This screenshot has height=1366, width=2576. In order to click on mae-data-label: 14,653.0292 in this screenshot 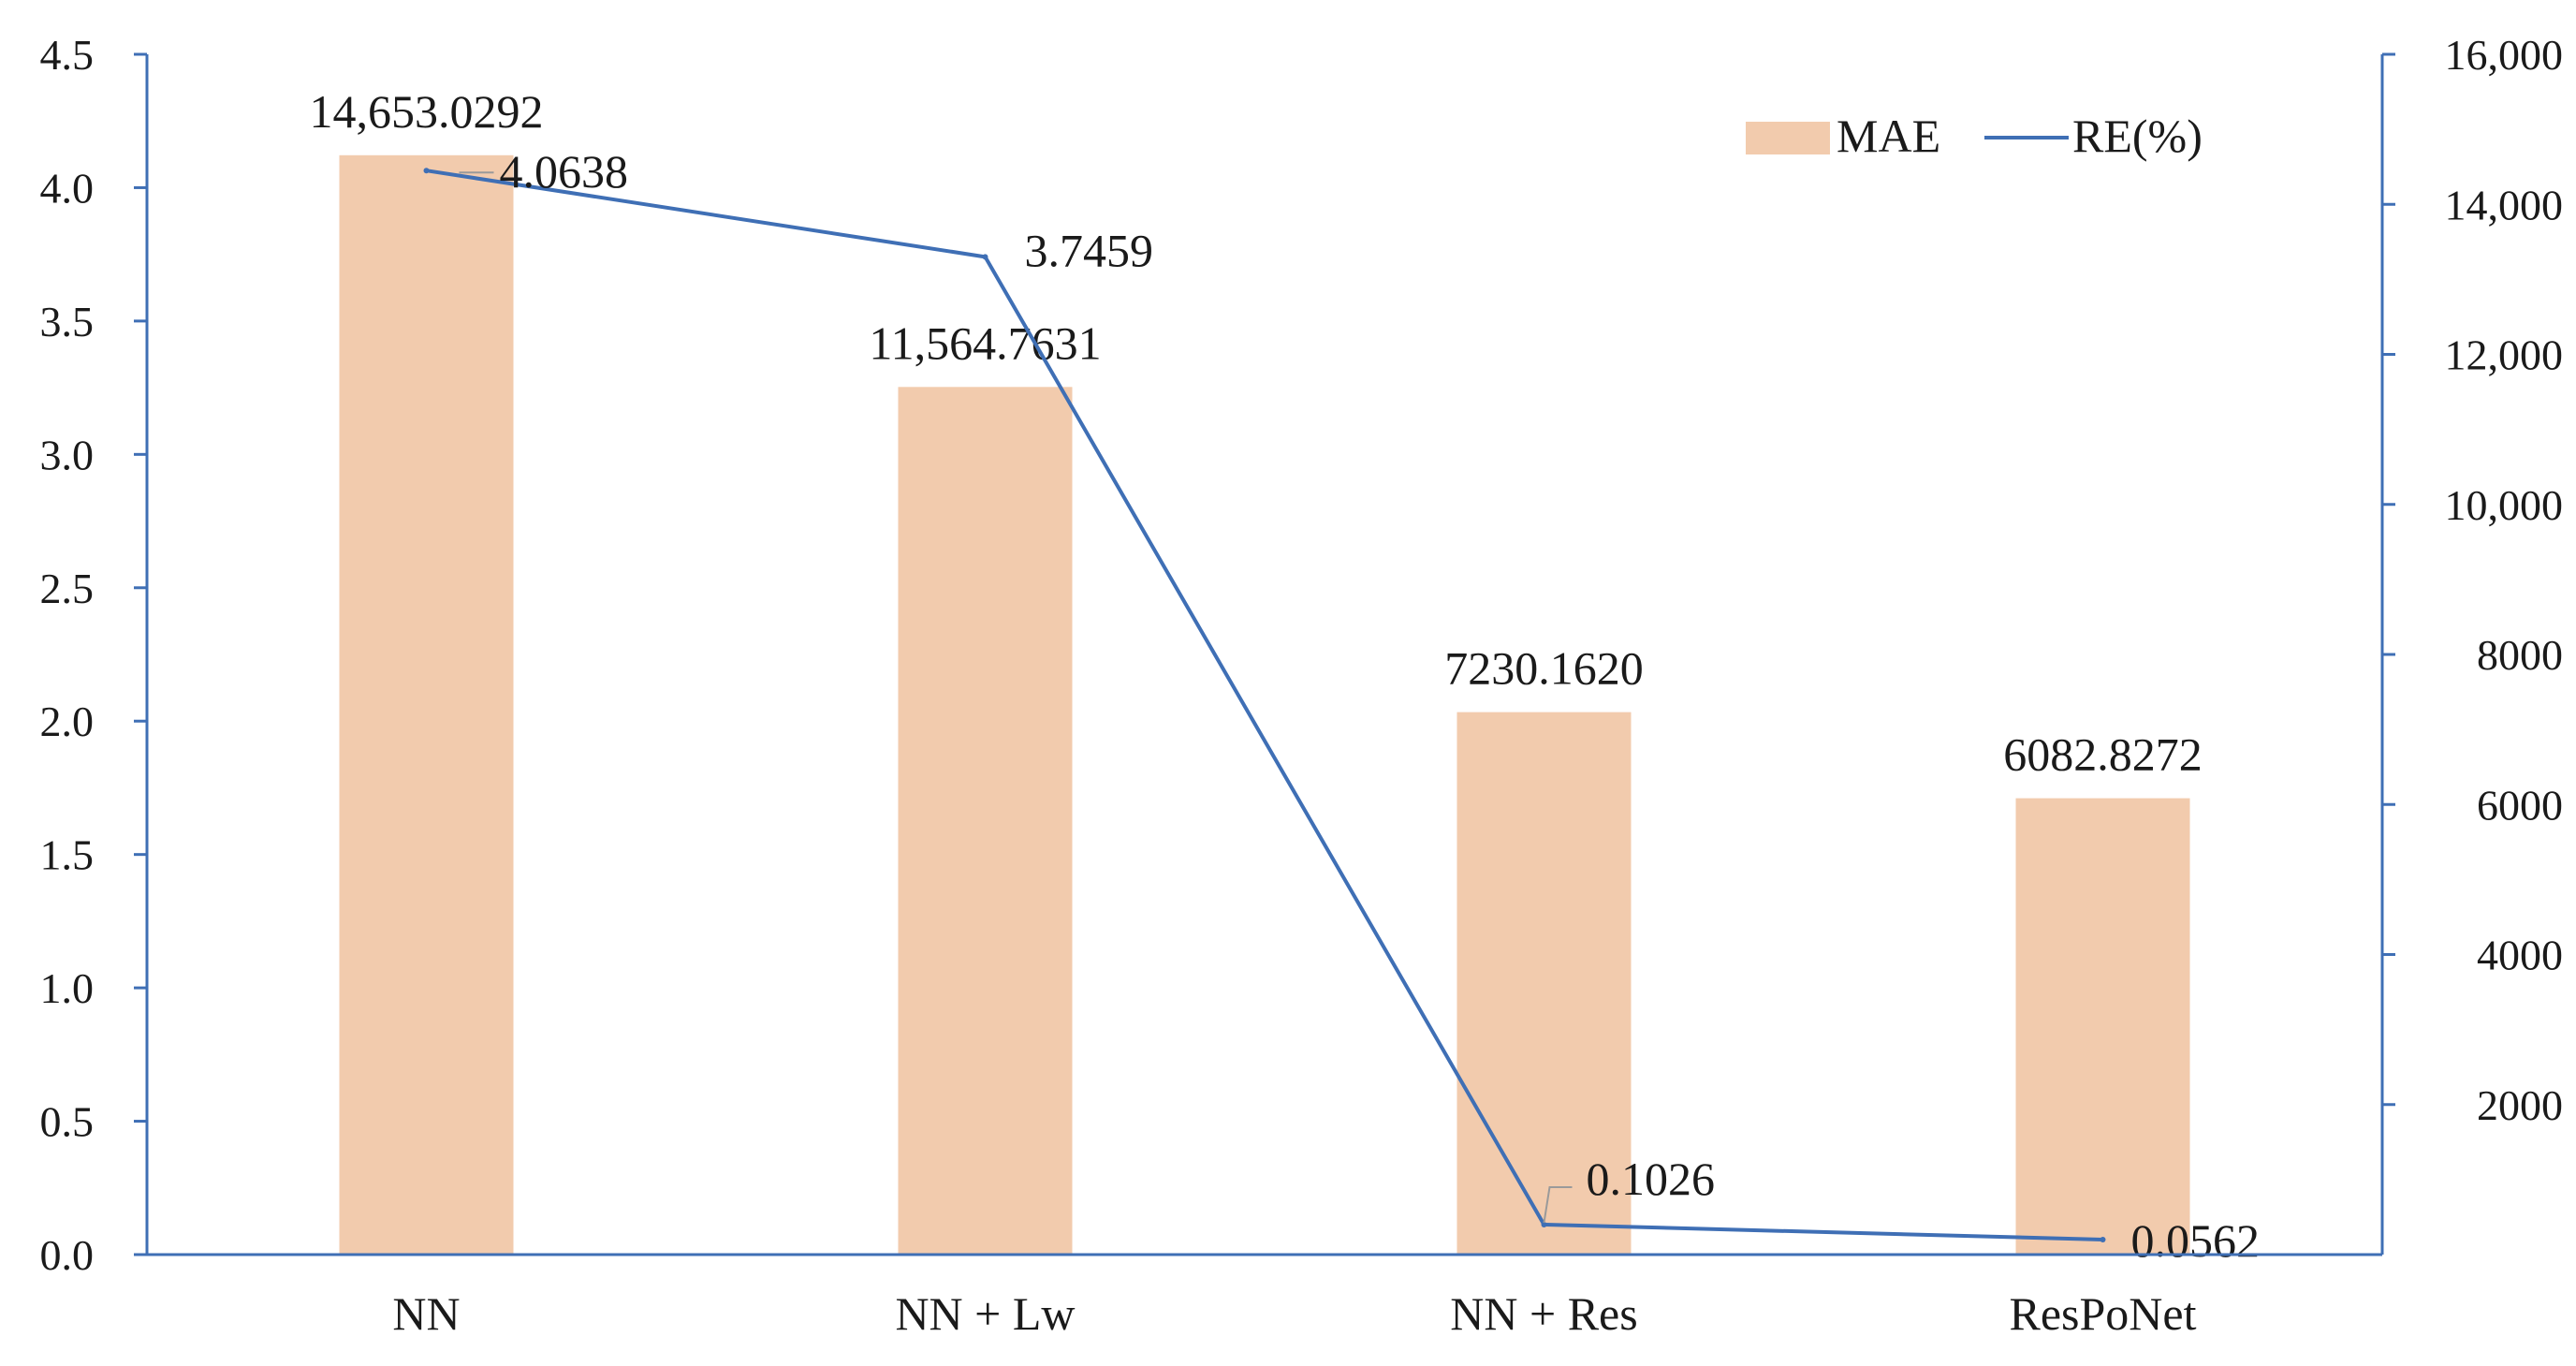, I will do `click(427, 111)`.